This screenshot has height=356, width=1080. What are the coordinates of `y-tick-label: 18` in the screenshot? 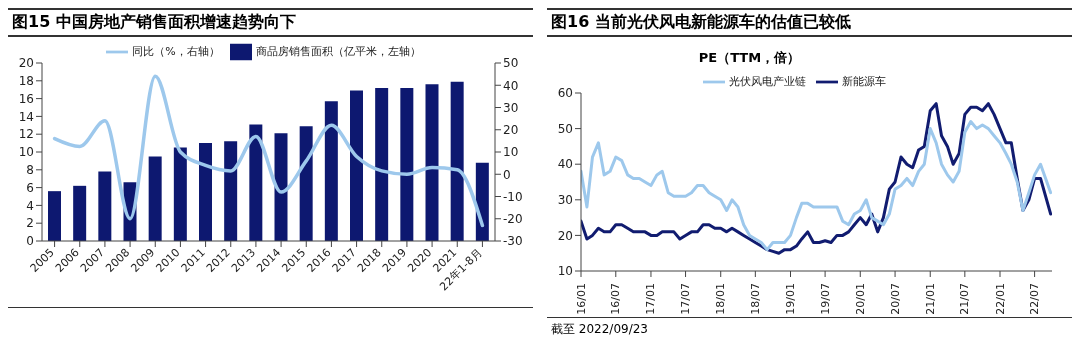 It's located at (26, 81).